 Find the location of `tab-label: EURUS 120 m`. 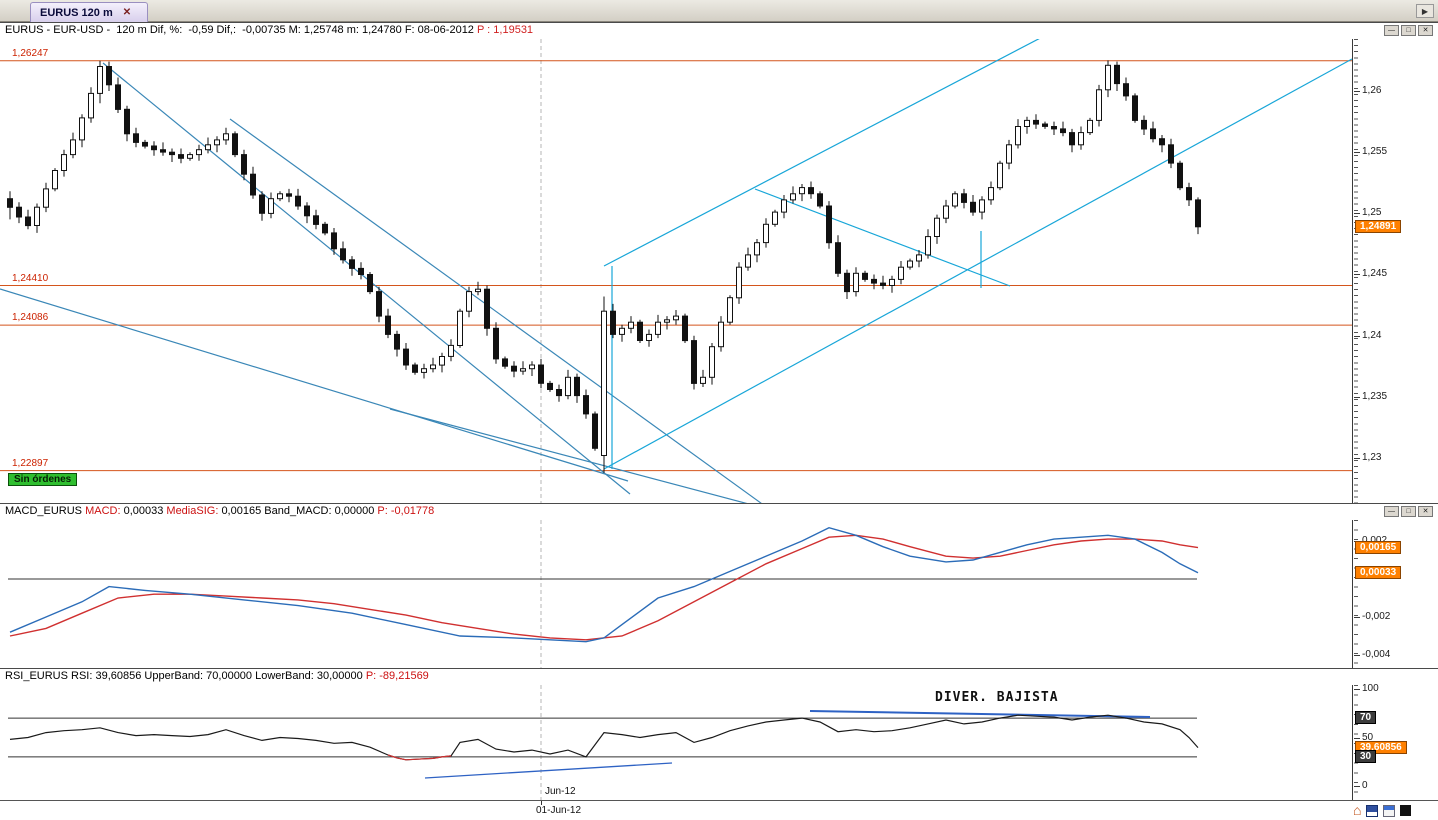

tab-label: EURUS 120 m is located at coordinates (76, 12).